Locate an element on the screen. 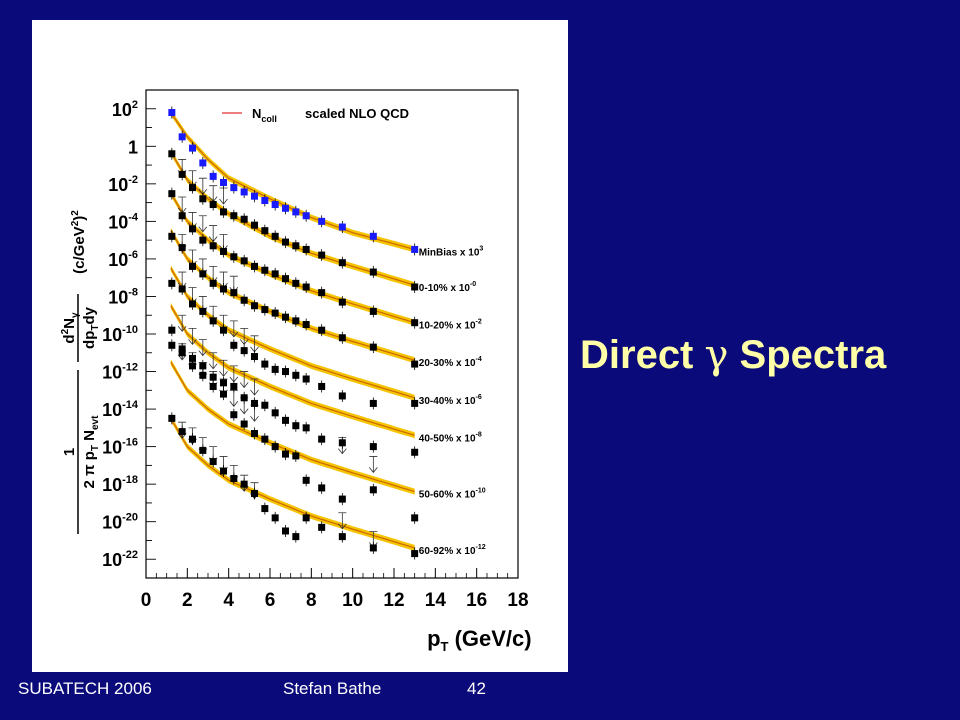 The image size is (960, 720). x-tick-label-0: 0 is located at coordinates (146, 600).